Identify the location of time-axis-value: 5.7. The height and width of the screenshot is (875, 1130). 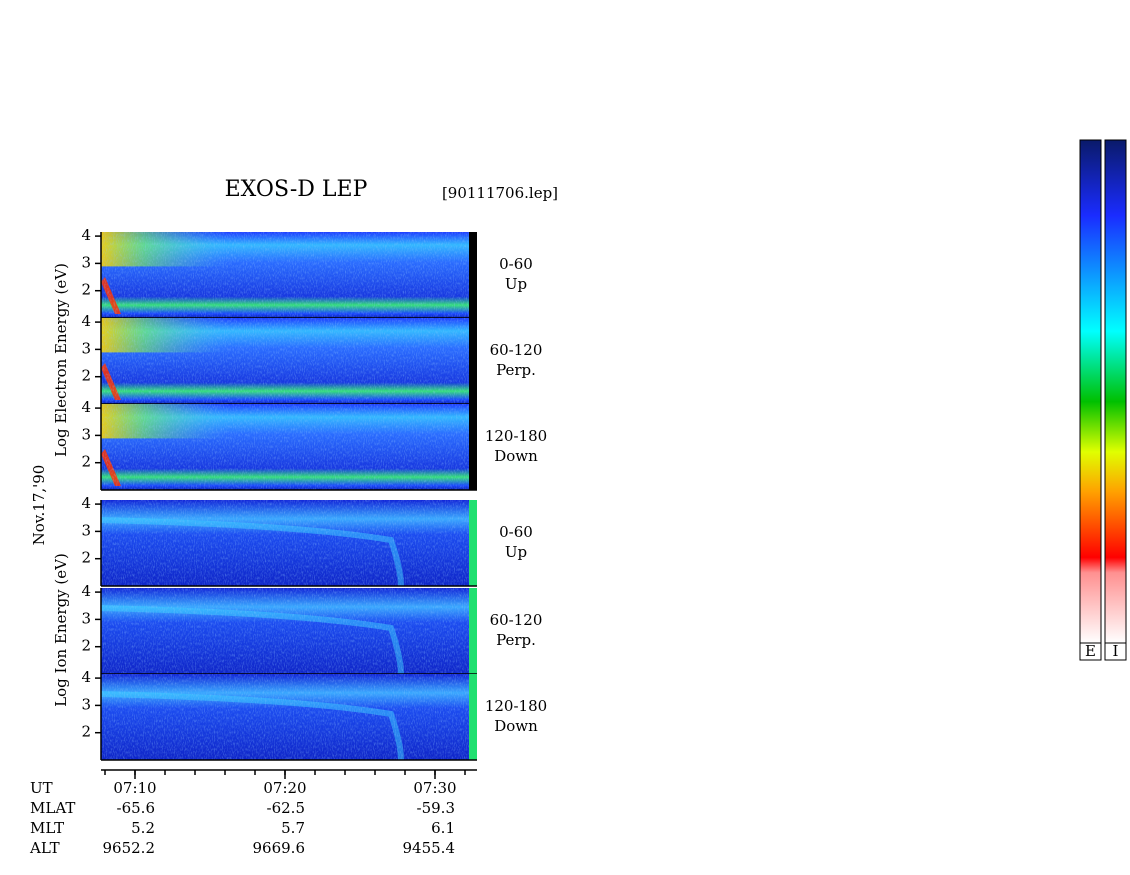
(293, 828).